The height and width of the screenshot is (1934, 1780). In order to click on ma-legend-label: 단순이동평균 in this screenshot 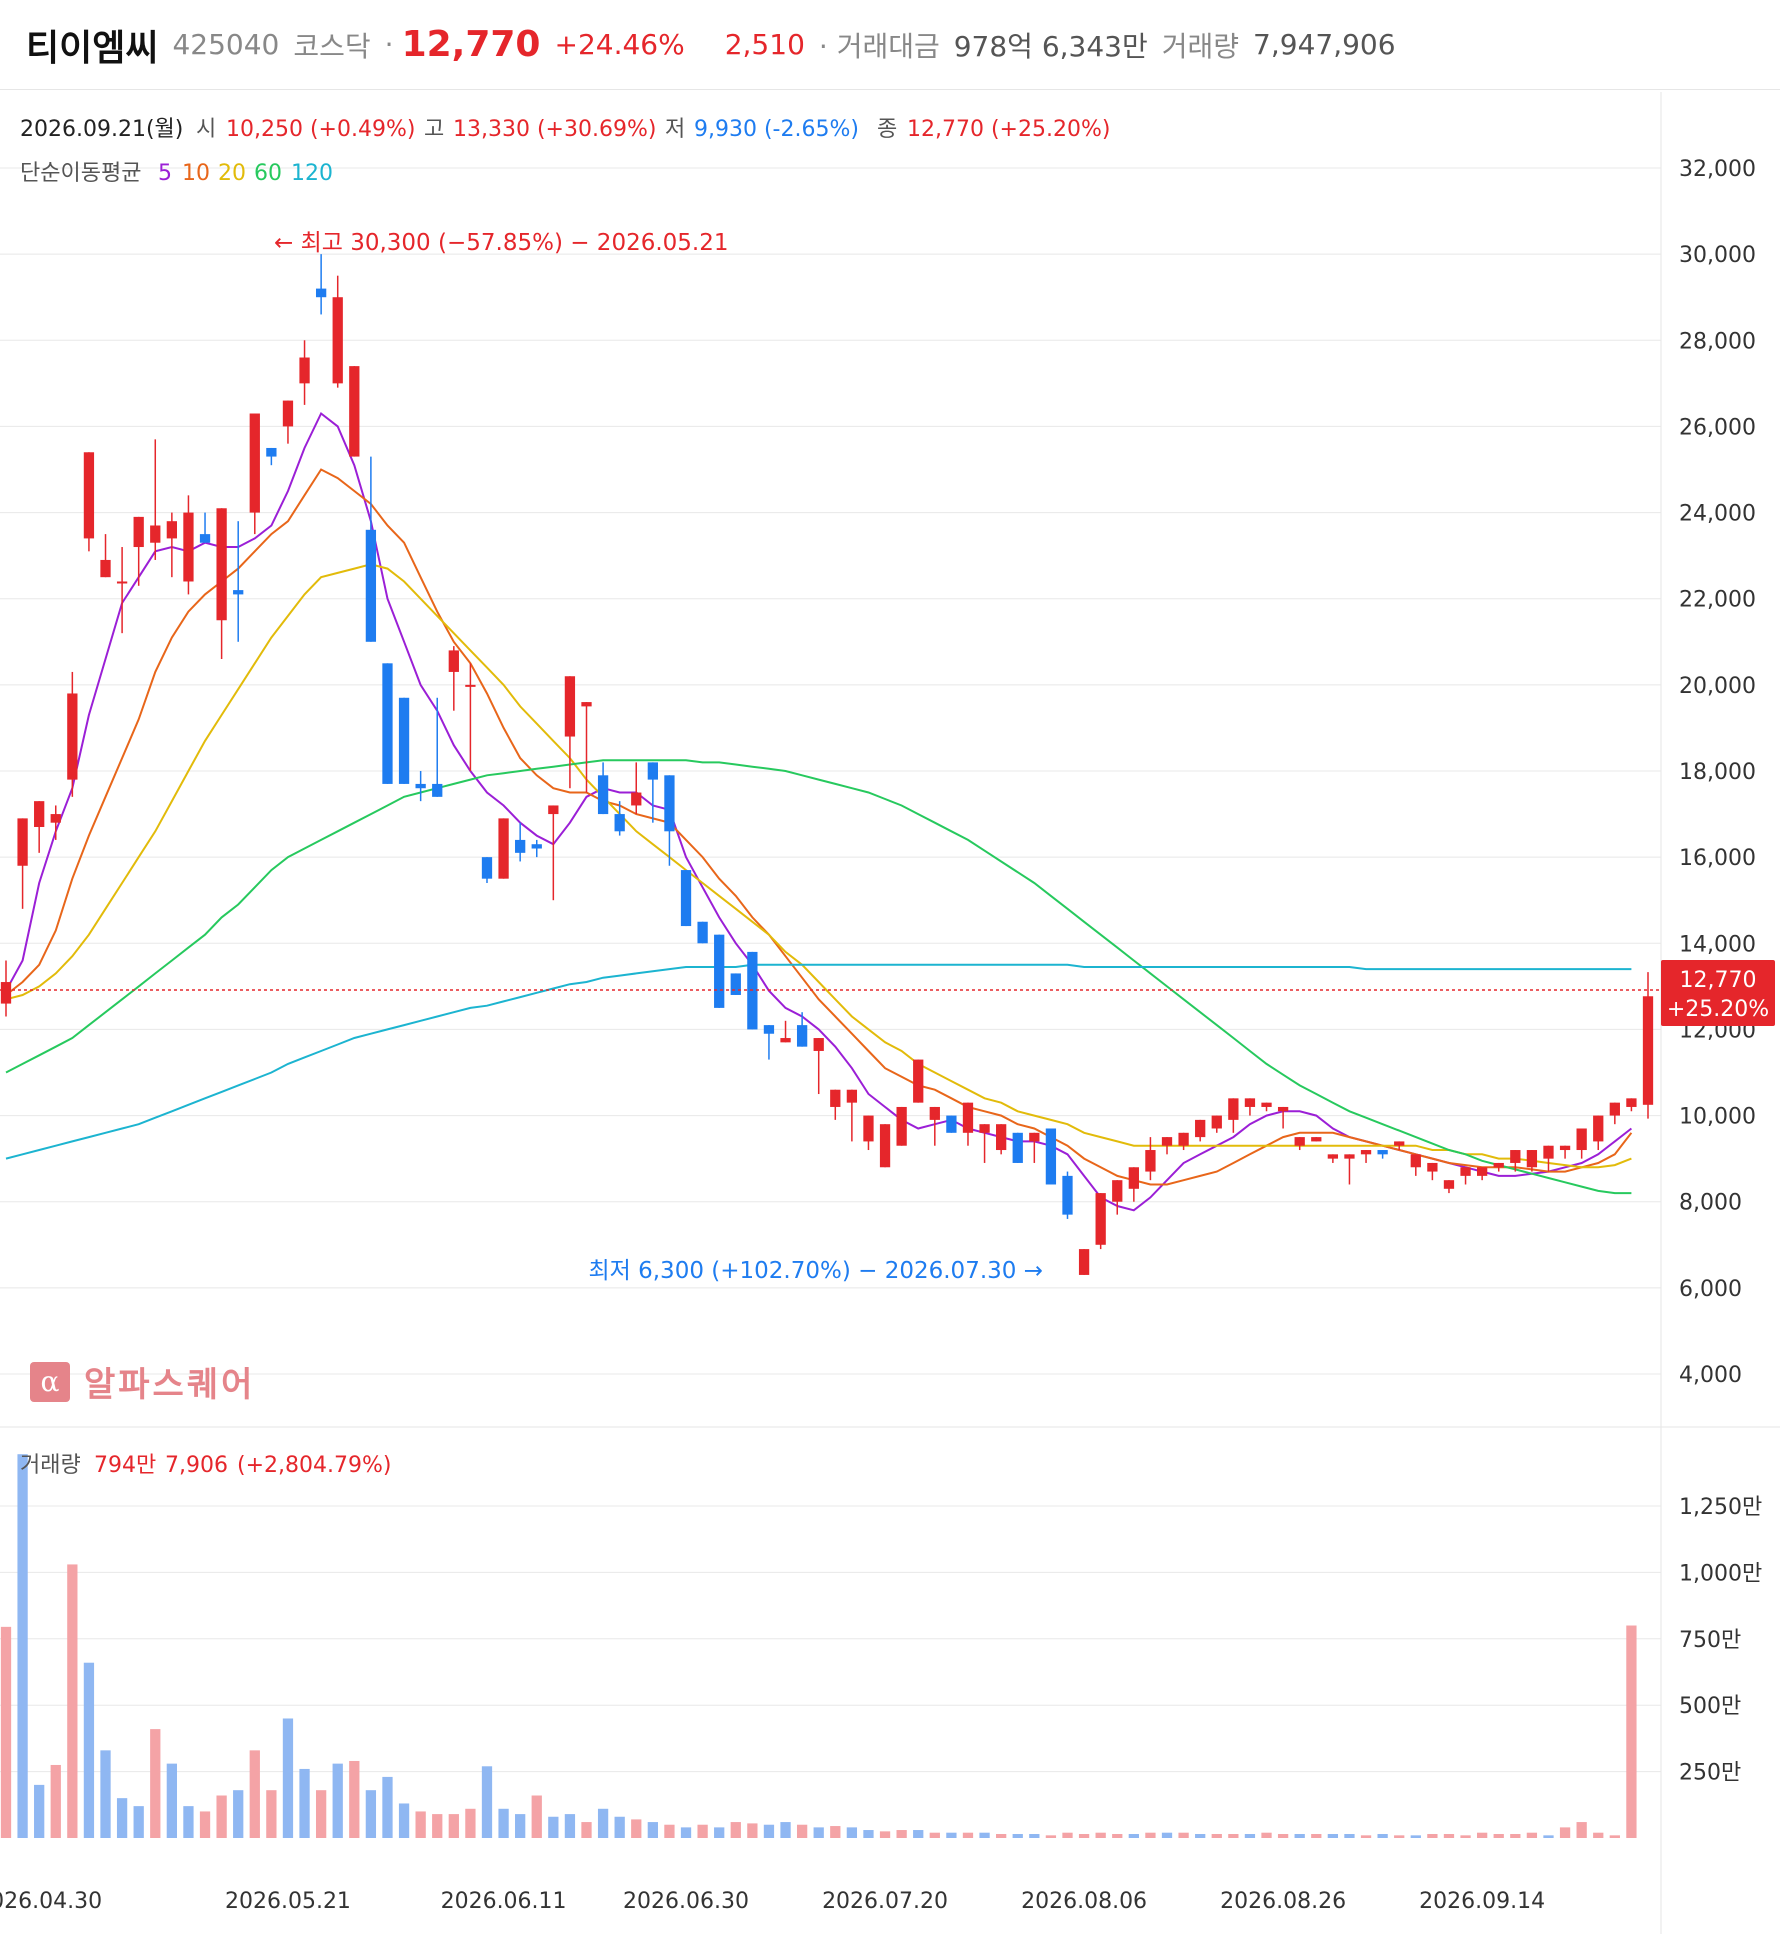, I will do `click(80, 173)`.